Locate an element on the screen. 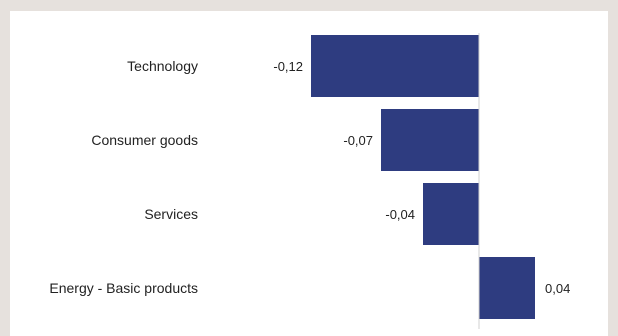 The height and width of the screenshot is (336, 618). bar-services is located at coordinates (451, 214).